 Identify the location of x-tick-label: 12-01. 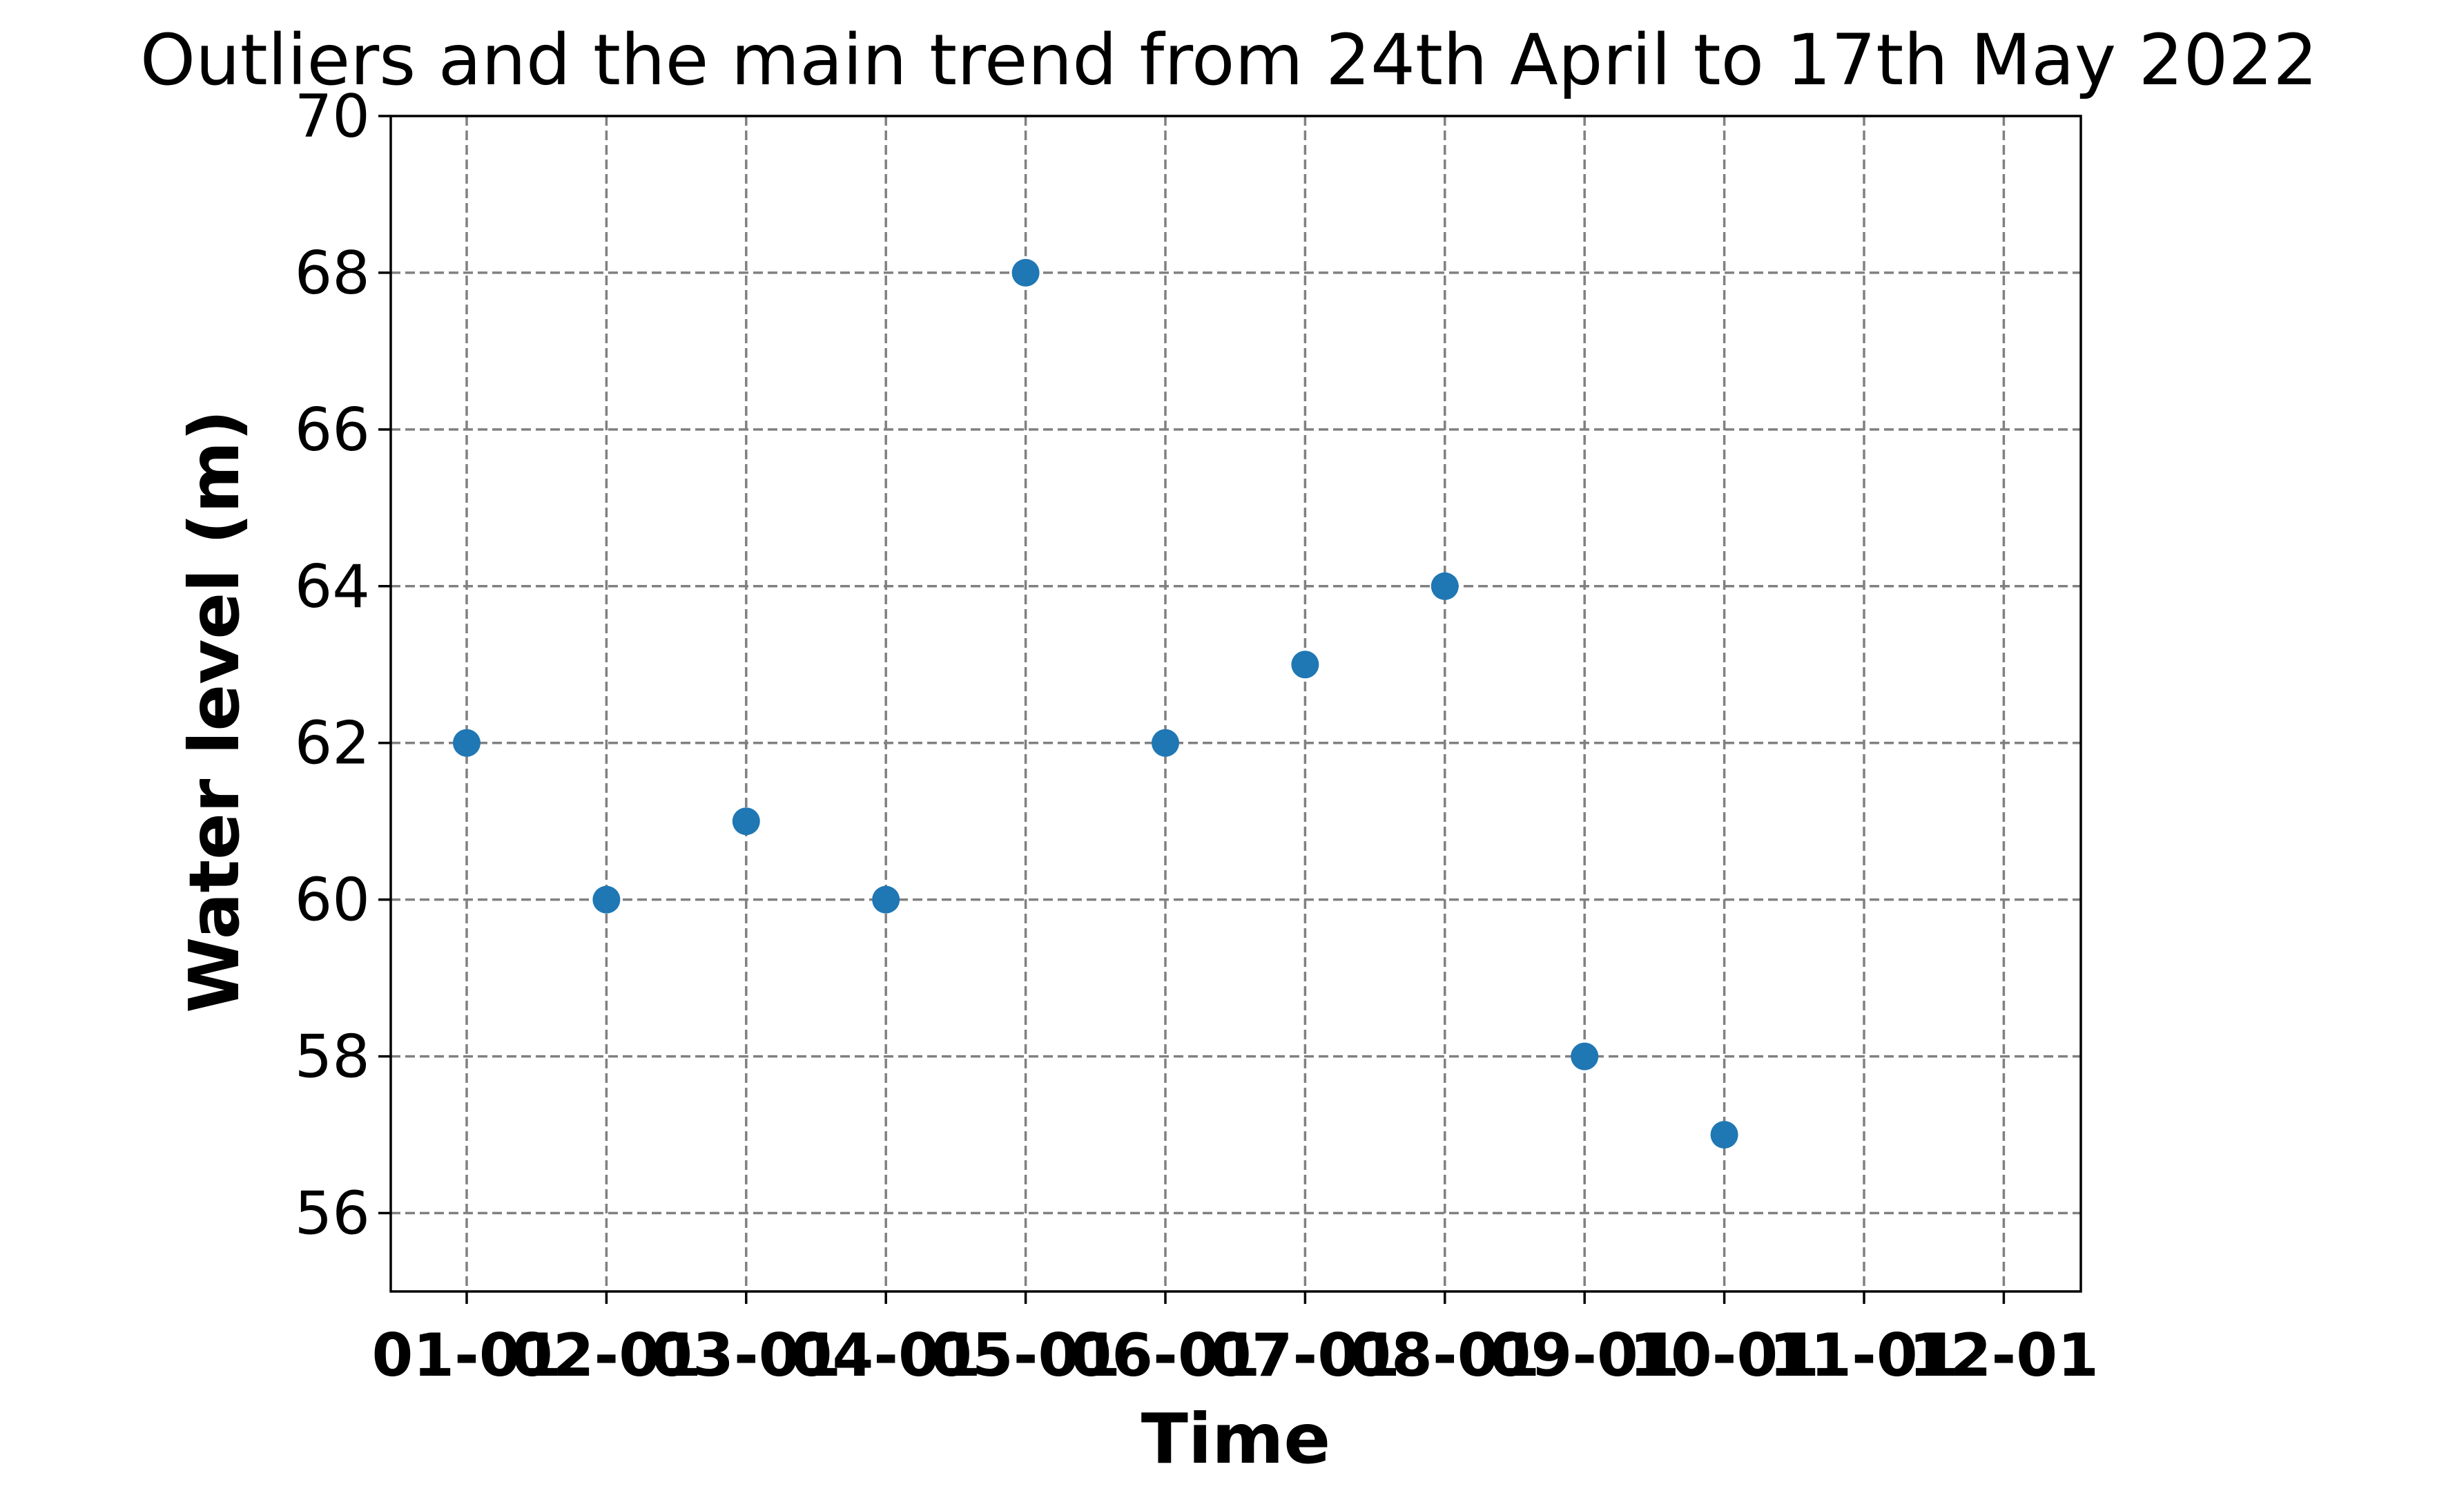
(2004, 1355).